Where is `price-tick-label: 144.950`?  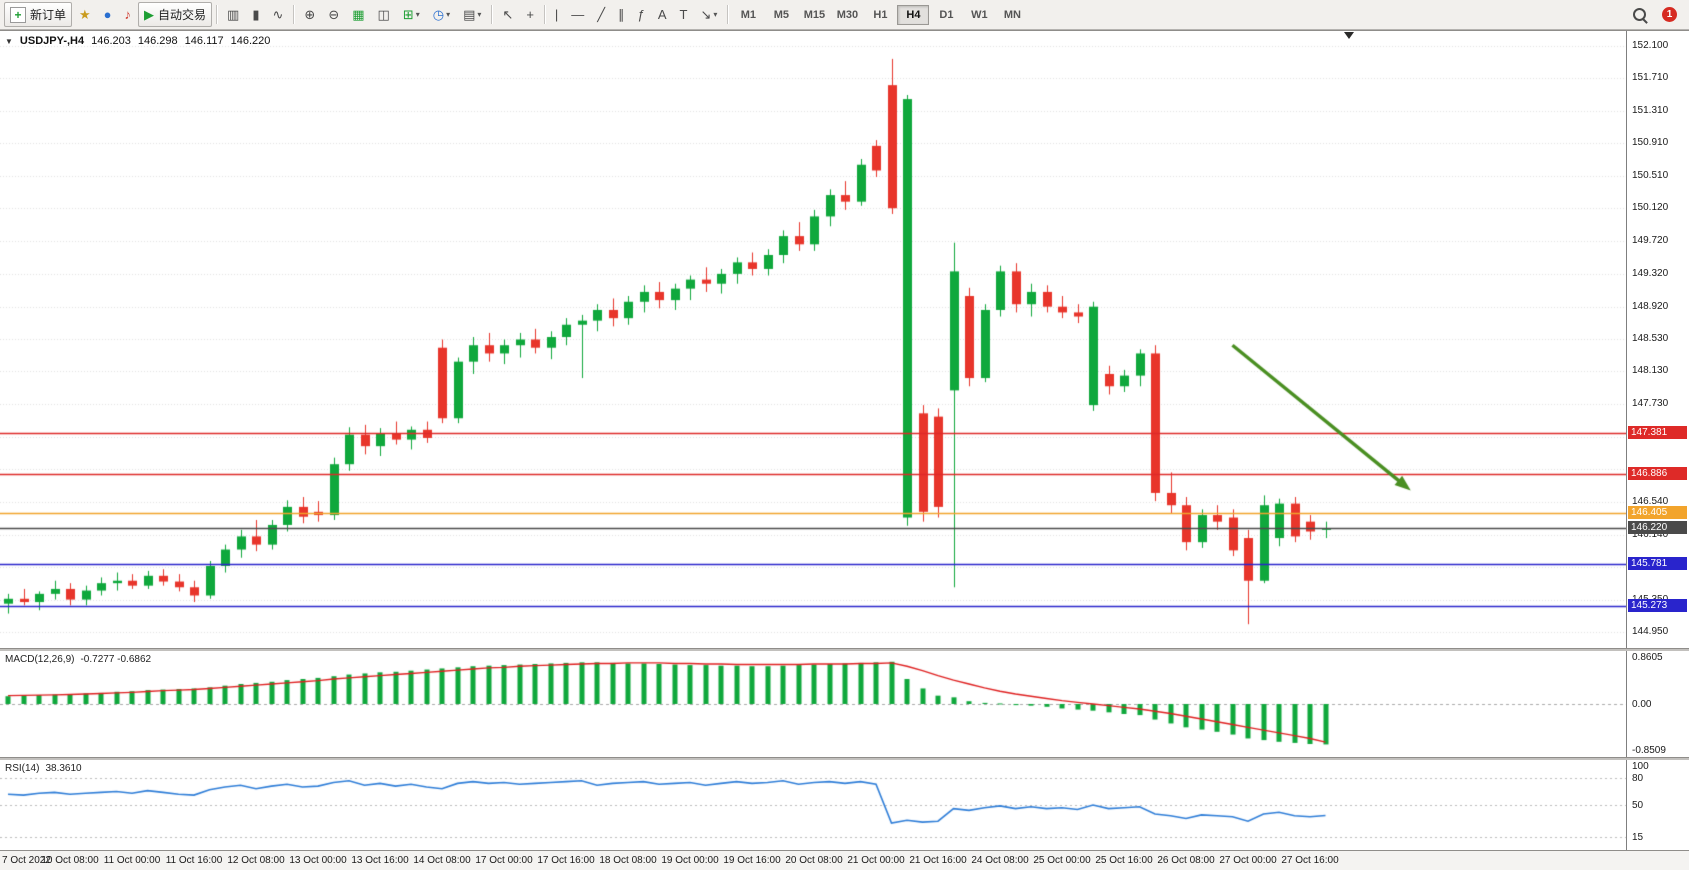
price-tick-label: 144.950 is located at coordinates (1650, 632).